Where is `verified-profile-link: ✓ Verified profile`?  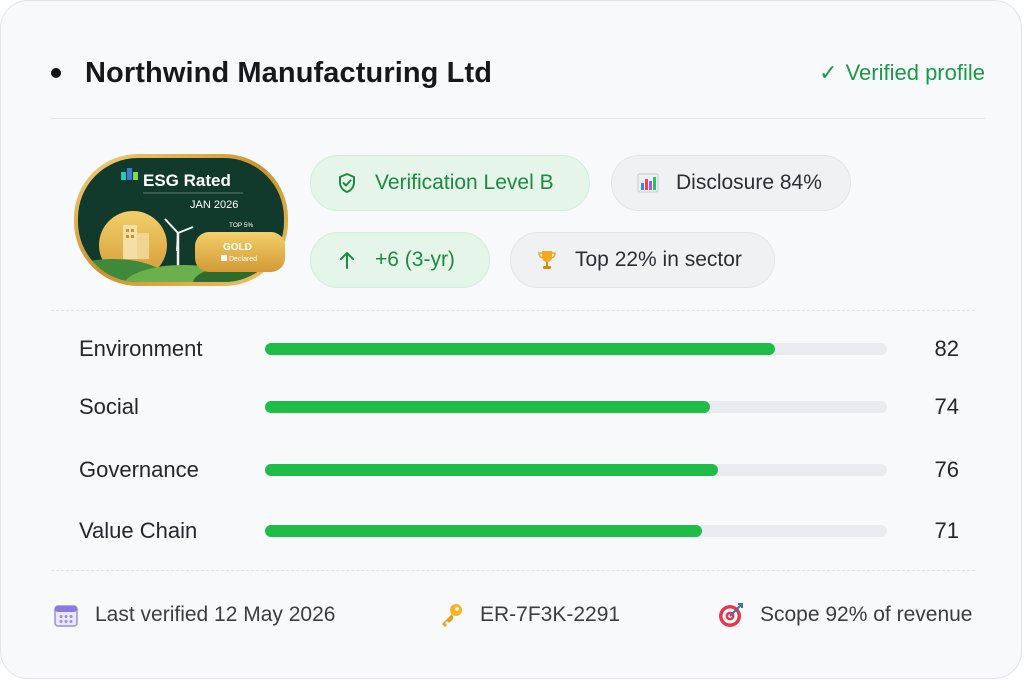
verified-profile-link: ✓ Verified profile is located at coordinates (902, 73).